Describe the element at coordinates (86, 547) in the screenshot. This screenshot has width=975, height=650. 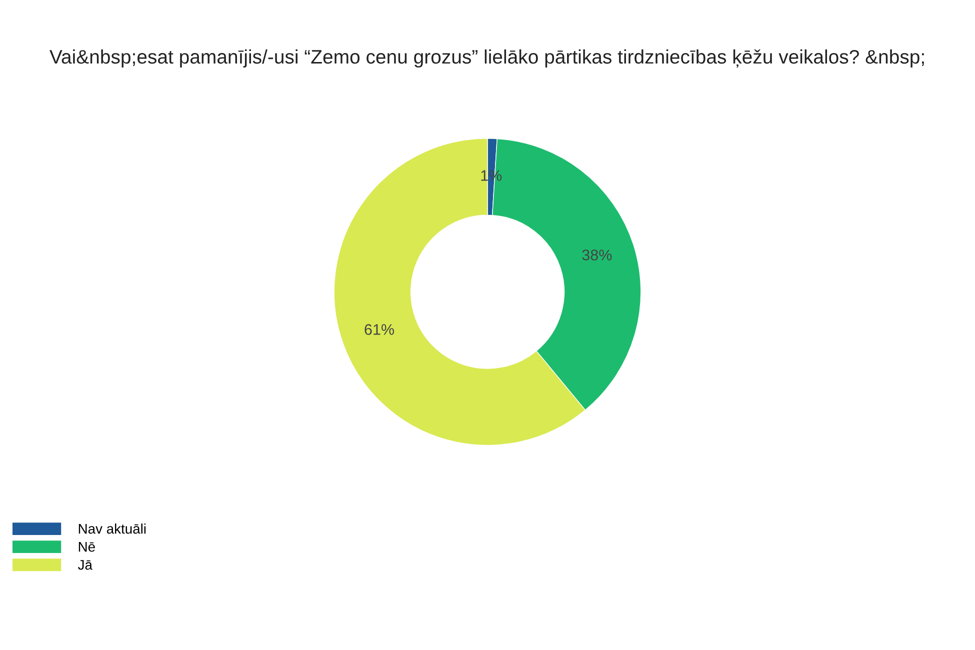
I see `legend-label: Nē` at that location.